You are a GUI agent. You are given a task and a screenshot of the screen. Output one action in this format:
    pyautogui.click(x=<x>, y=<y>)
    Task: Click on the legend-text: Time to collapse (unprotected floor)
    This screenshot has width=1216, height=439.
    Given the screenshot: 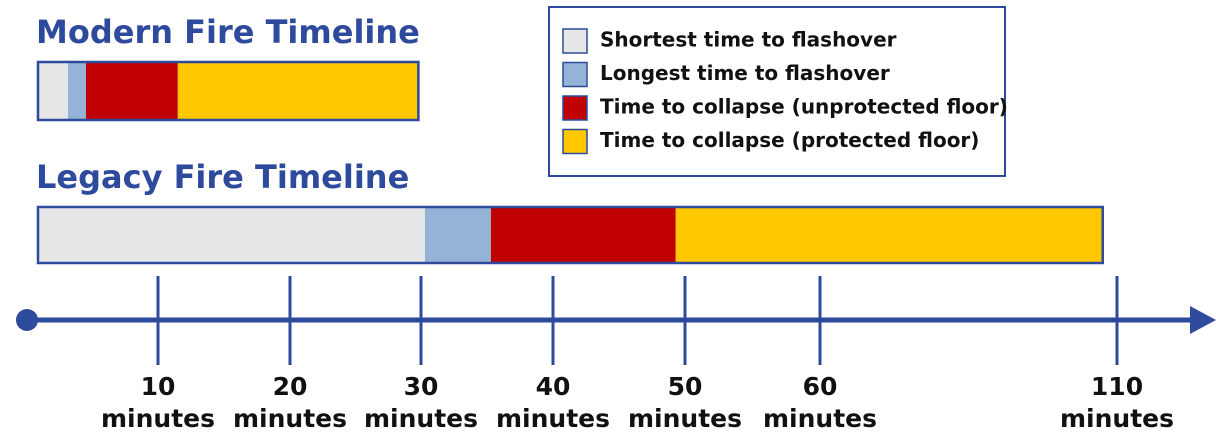 What is the action you would take?
    pyautogui.click(x=804, y=107)
    